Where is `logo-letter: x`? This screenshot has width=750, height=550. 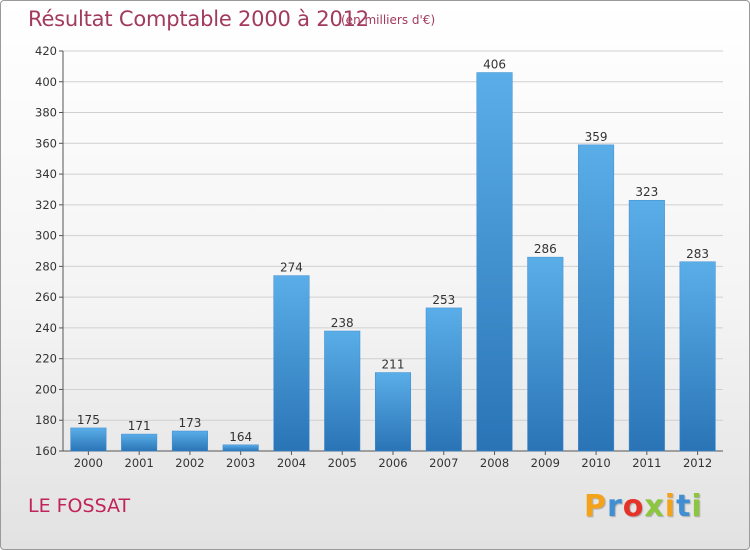 logo-letter: x is located at coordinates (654, 506).